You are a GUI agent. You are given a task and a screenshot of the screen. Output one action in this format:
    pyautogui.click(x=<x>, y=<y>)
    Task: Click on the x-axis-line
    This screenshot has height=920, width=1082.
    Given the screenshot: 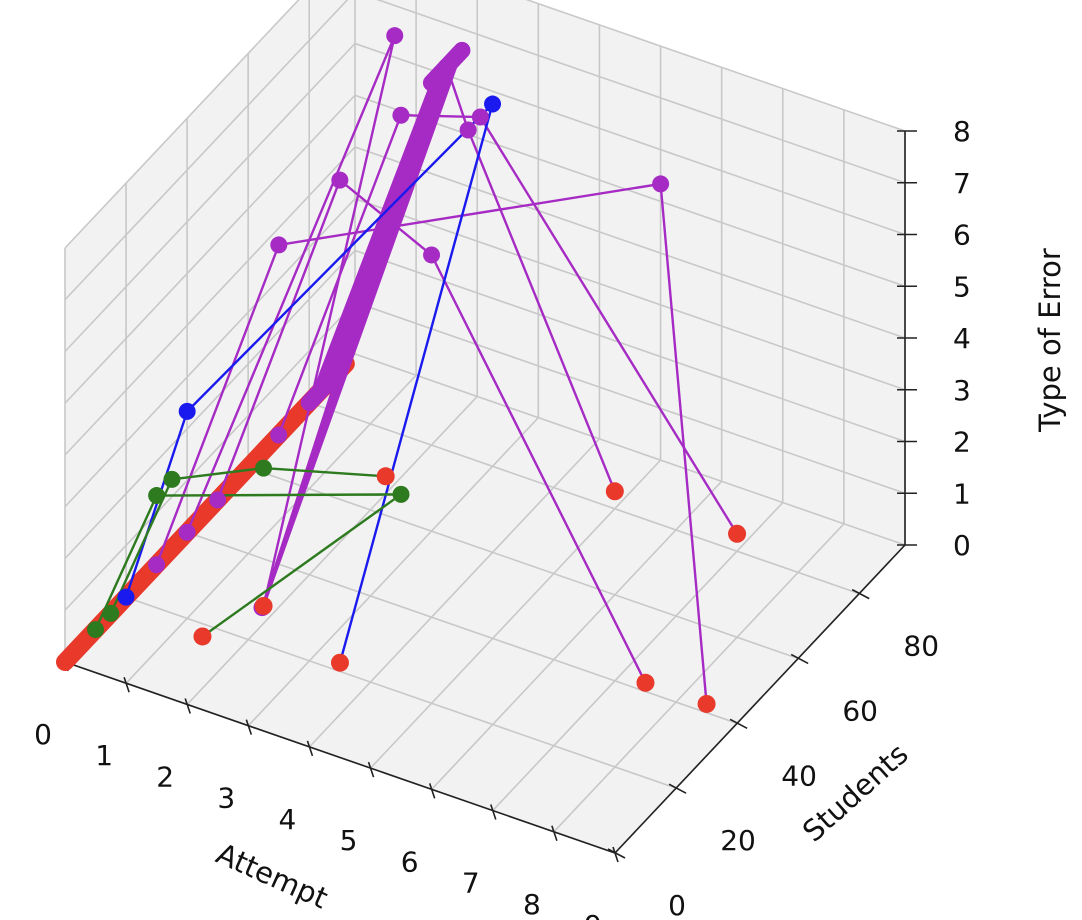 What is the action you would take?
    pyautogui.click(x=340, y=757)
    